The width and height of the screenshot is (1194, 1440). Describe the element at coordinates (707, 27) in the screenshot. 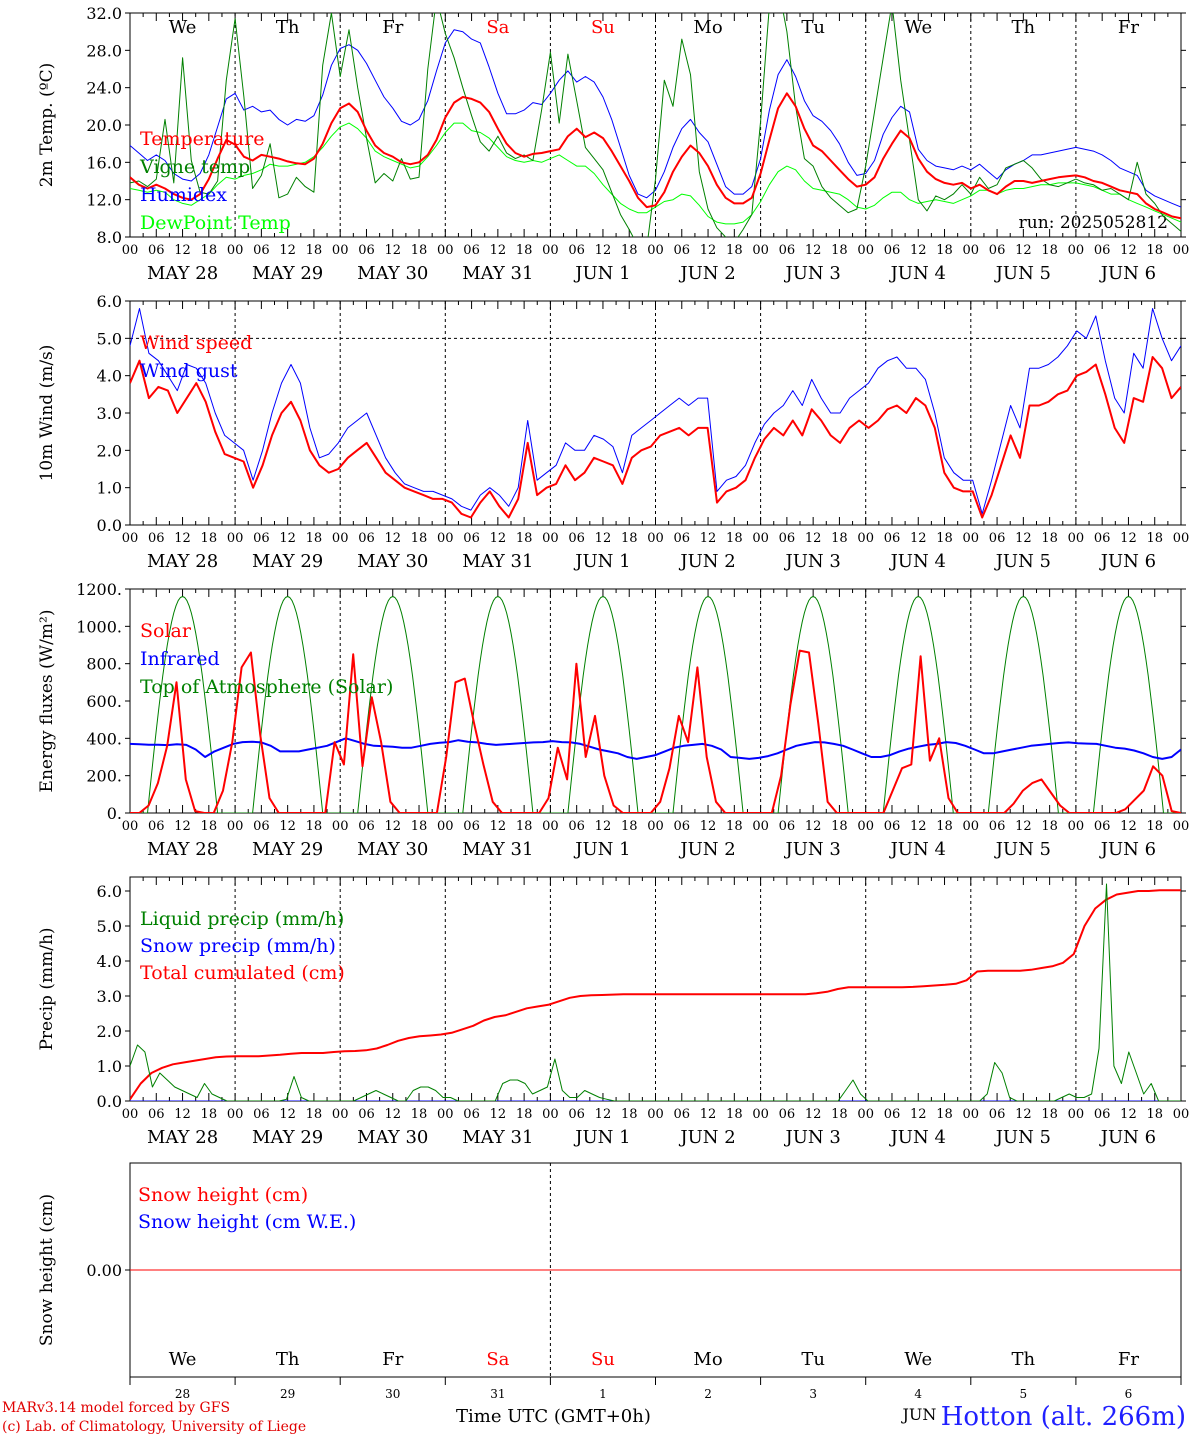

I see `weekday-label: Mo` at that location.